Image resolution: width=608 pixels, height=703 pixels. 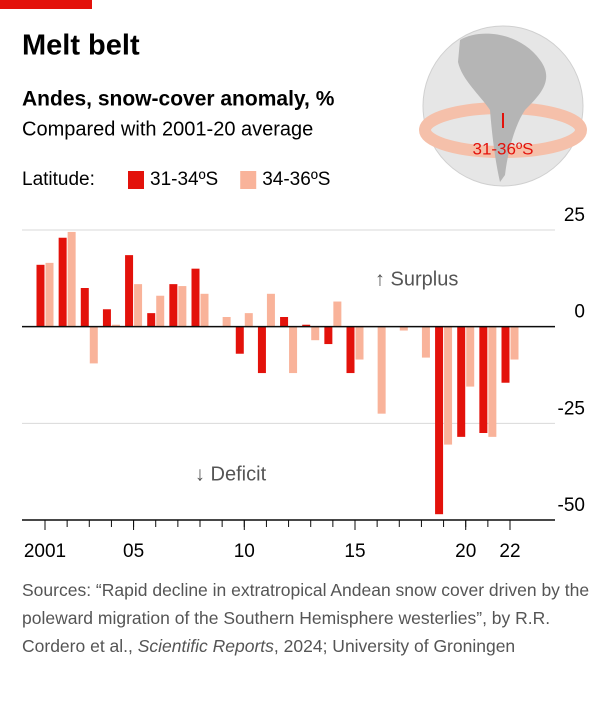 What do you see at coordinates (133, 551) in the screenshot?
I see `x-tick-label: 05` at bounding box center [133, 551].